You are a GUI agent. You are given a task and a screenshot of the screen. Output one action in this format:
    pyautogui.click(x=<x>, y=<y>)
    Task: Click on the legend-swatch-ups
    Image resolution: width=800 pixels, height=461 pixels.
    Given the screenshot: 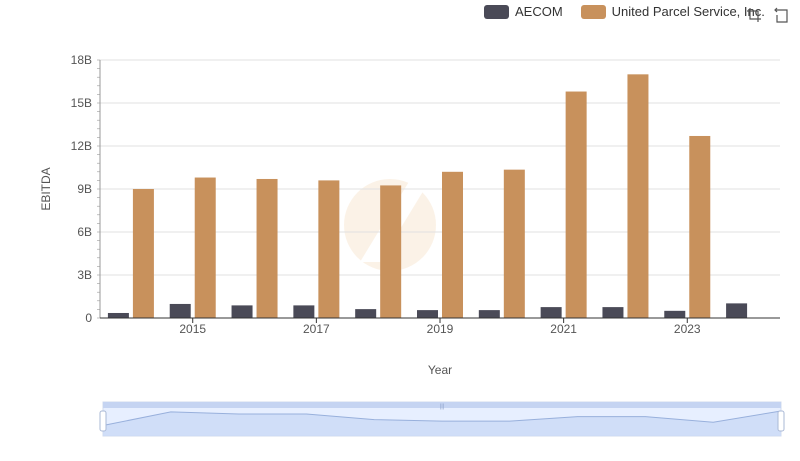 What is the action you would take?
    pyautogui.click(x=593, y=11)
    